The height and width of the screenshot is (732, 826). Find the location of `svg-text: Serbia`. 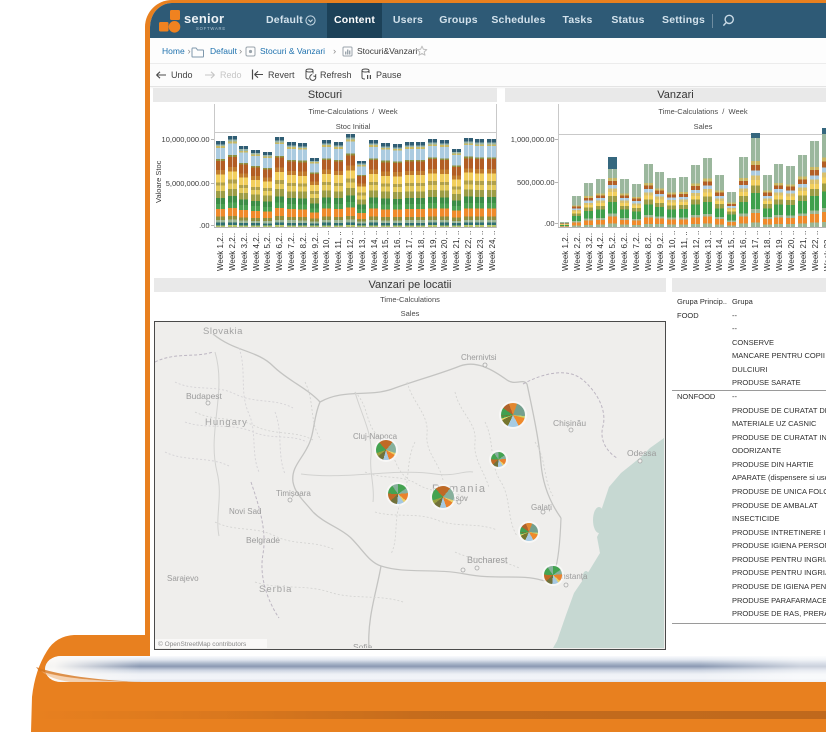

svg-text: Serbia is located at coordinates (275, 589).